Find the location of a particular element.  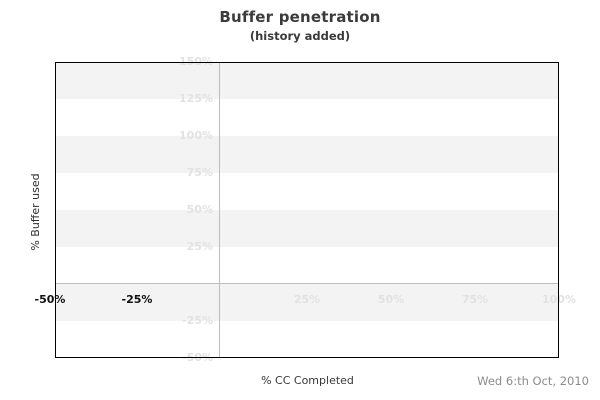

y-tick-label: 50% is located at coordinates (199, 209).